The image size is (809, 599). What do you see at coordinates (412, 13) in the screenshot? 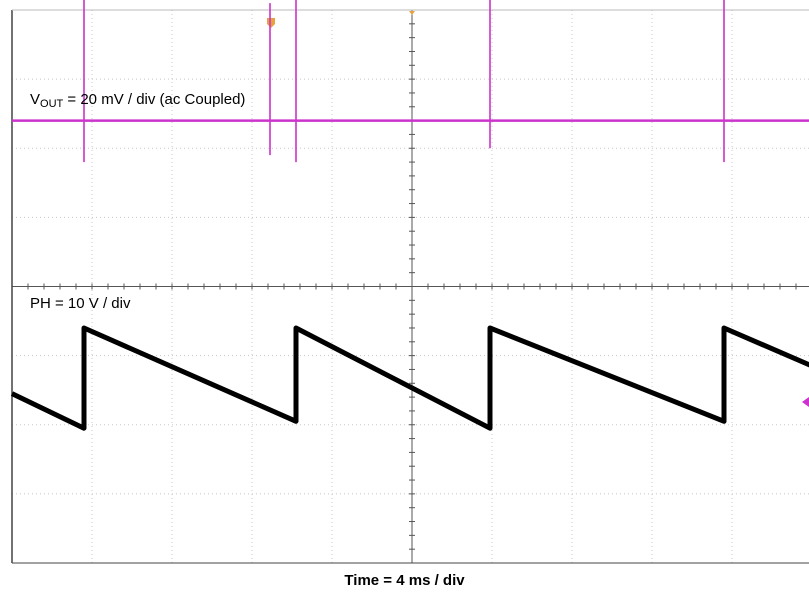
I see `trigger-center-marker` at bounding box center [412, 13].